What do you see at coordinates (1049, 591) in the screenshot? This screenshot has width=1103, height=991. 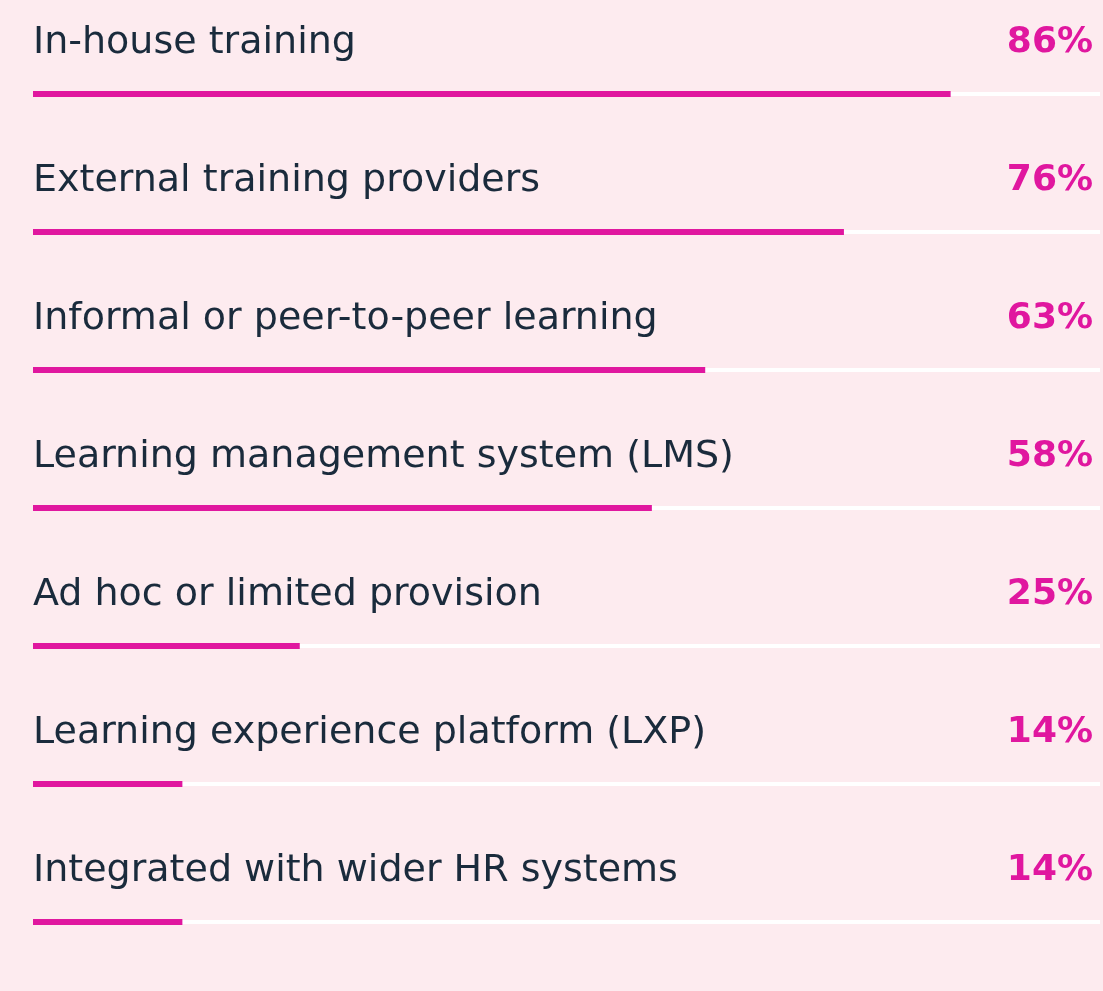 I see `data-label: 25%` at bounding box center [1049, 591].